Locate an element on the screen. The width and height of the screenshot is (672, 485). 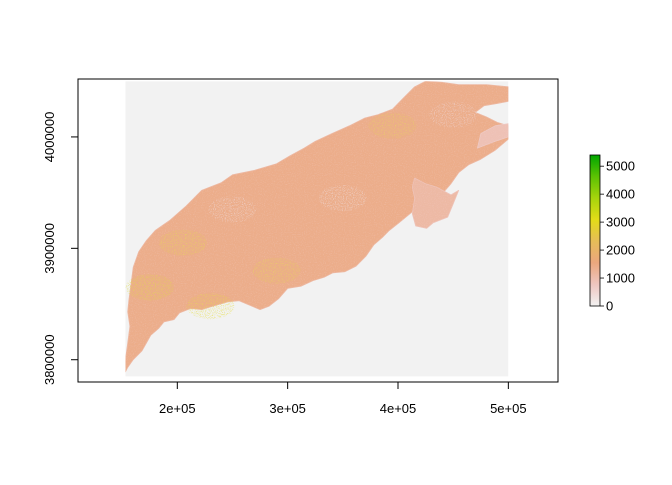
x-tick-label: 2e+05 is located at coordinates (177, 408).